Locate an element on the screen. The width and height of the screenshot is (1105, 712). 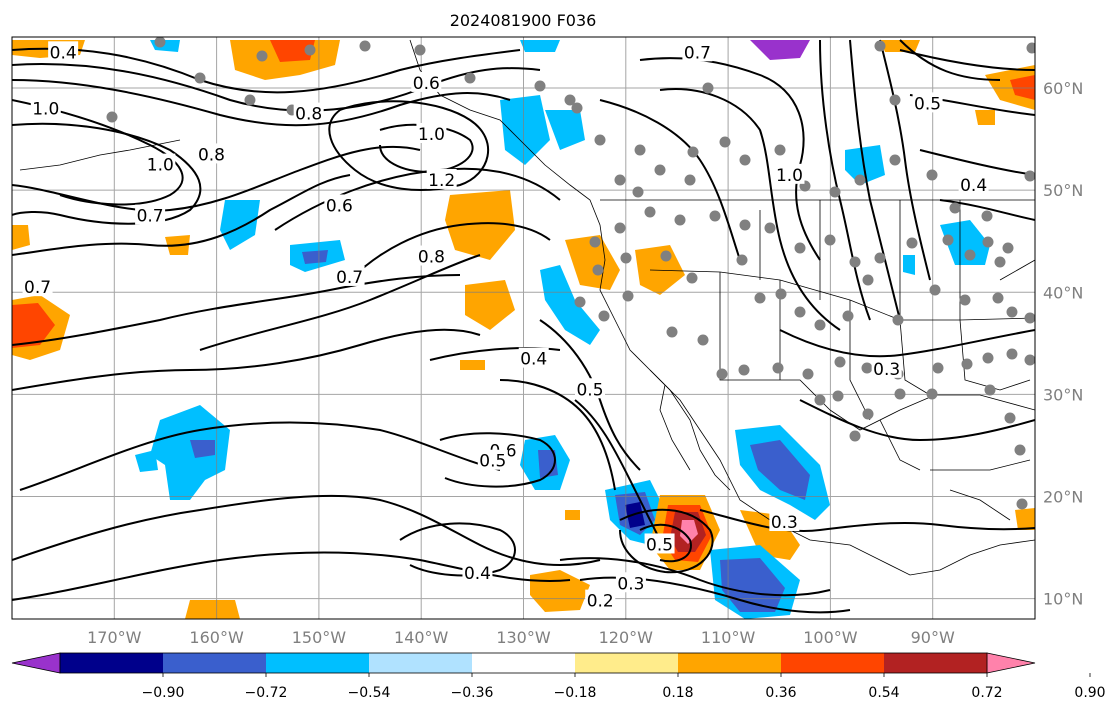
contour-label: 1.0 is located at coordinates (431, 135).